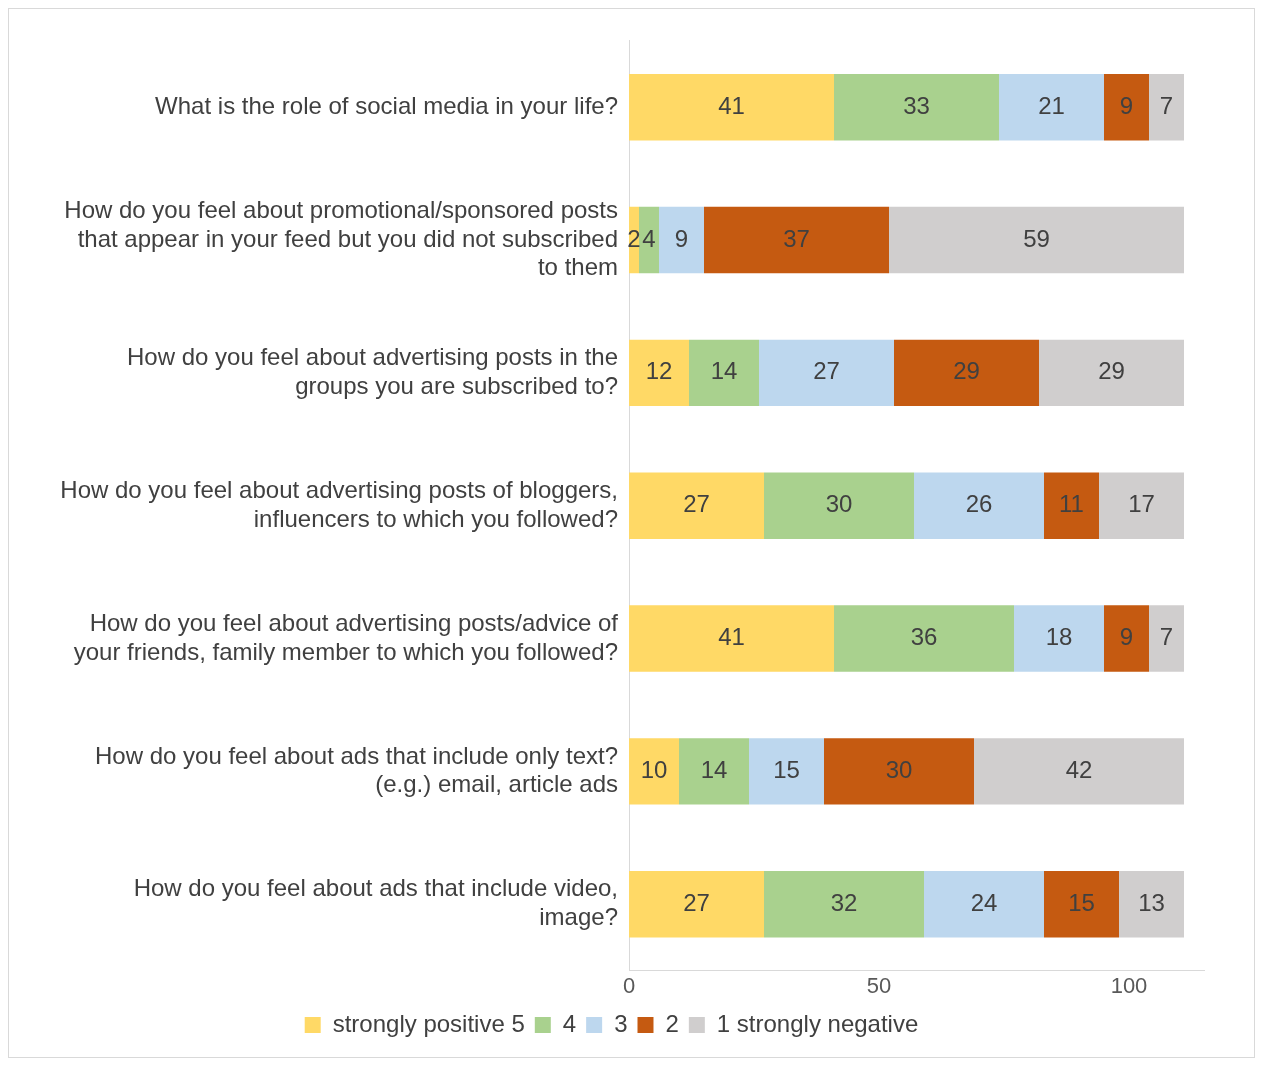  Describe the element at coordinates (879, 985) in the screenshot. I see `x-tick-label: 50` at that location.